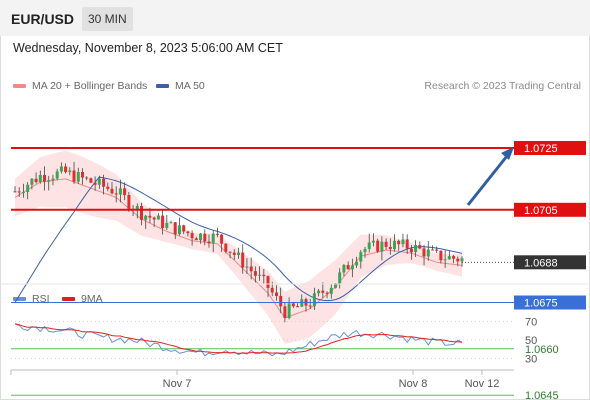  What do you see at coordinates (177, 384) in the screenshot?
I see `x-label-0: Nov 7` at bounding box center [177, 384].